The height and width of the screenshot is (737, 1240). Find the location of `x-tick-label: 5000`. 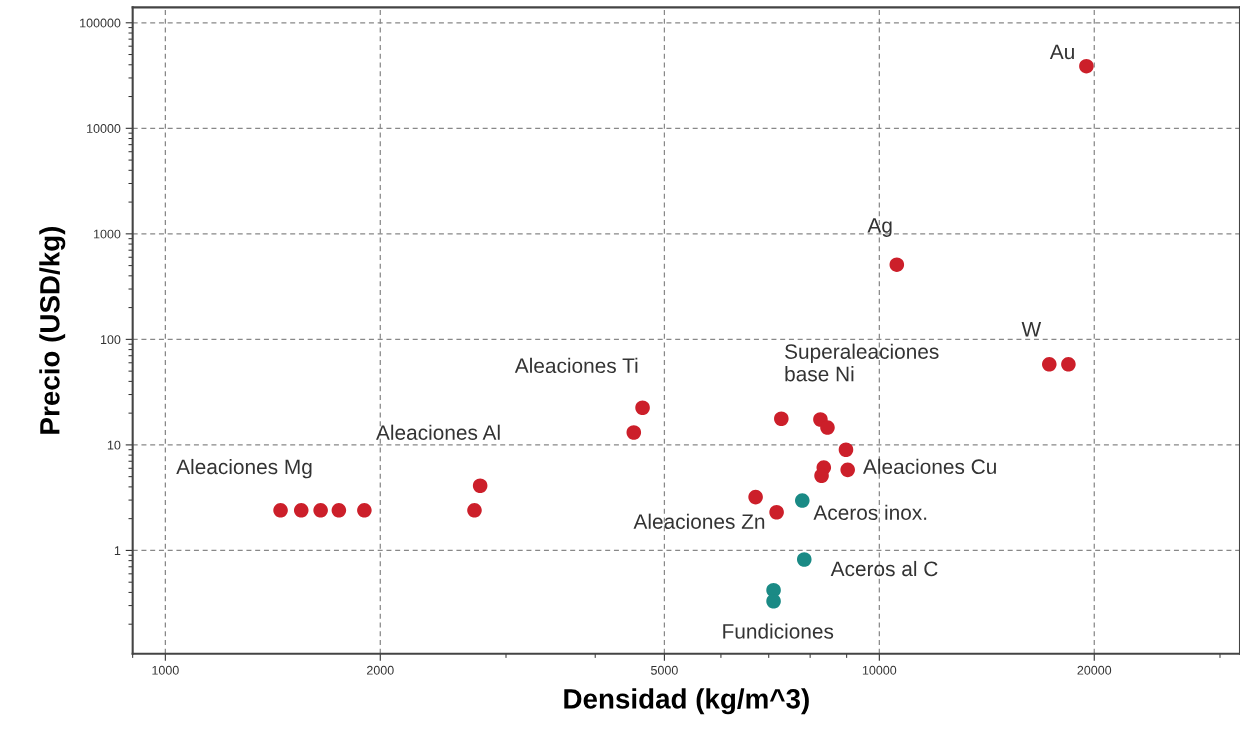

x-tick-label: 5000 is located at coordinates (664, 670).